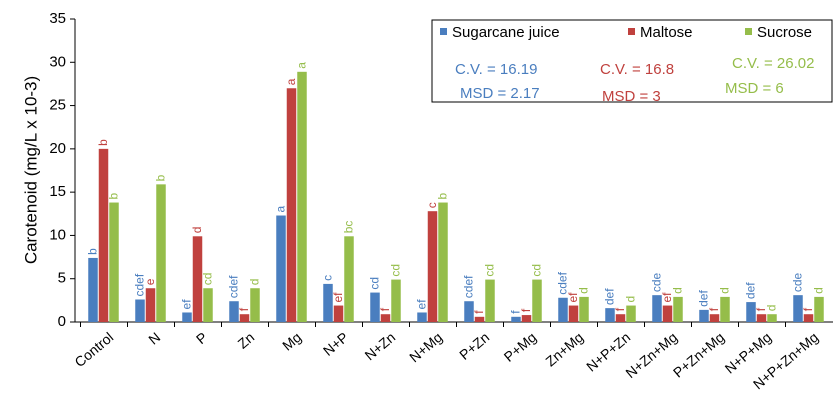 This screenshot has height=417, width=833. What do you see at coordinates (57, 105) in the screenshot?
I see `y-tick-label: 25` at bounding box center [57, 105].